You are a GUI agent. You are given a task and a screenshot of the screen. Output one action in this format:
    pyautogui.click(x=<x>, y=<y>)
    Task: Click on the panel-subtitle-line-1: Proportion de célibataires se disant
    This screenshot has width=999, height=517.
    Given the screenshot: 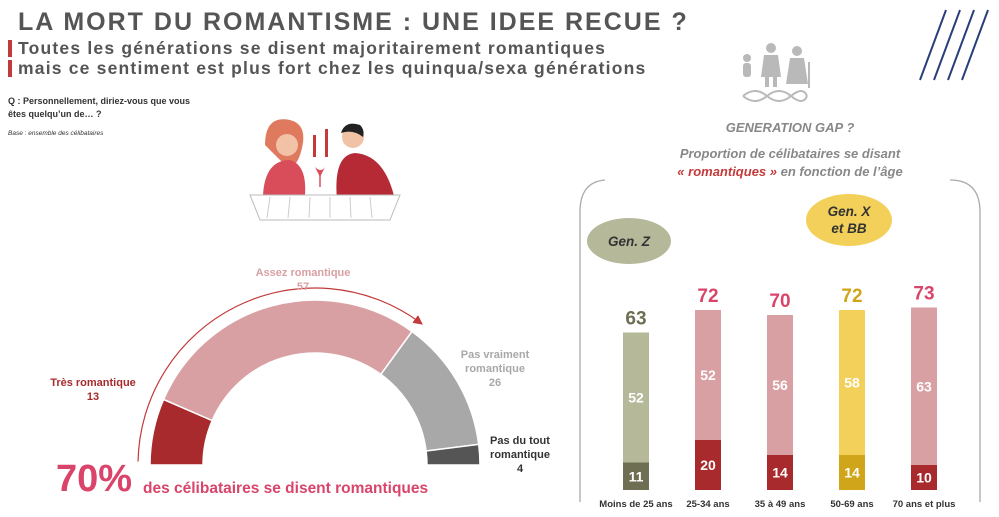 What is the action you would take?
    pyautogui.click(x=790, y=153)
    